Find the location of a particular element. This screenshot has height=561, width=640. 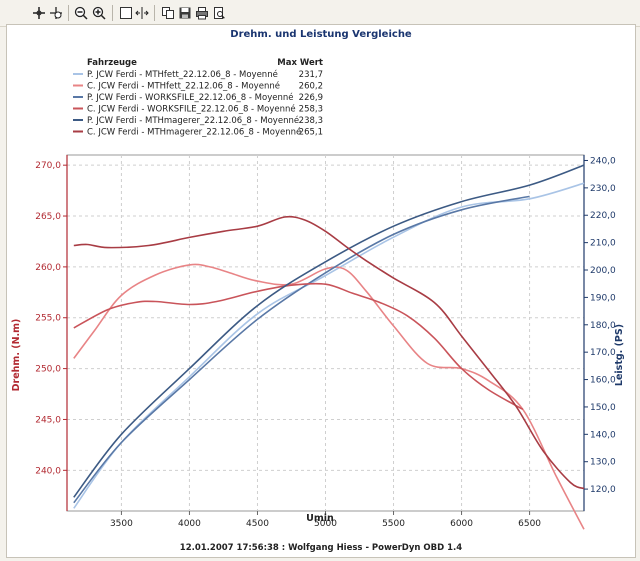

y-right-tick-label: 230,0 is located at coordinates (603, 189).